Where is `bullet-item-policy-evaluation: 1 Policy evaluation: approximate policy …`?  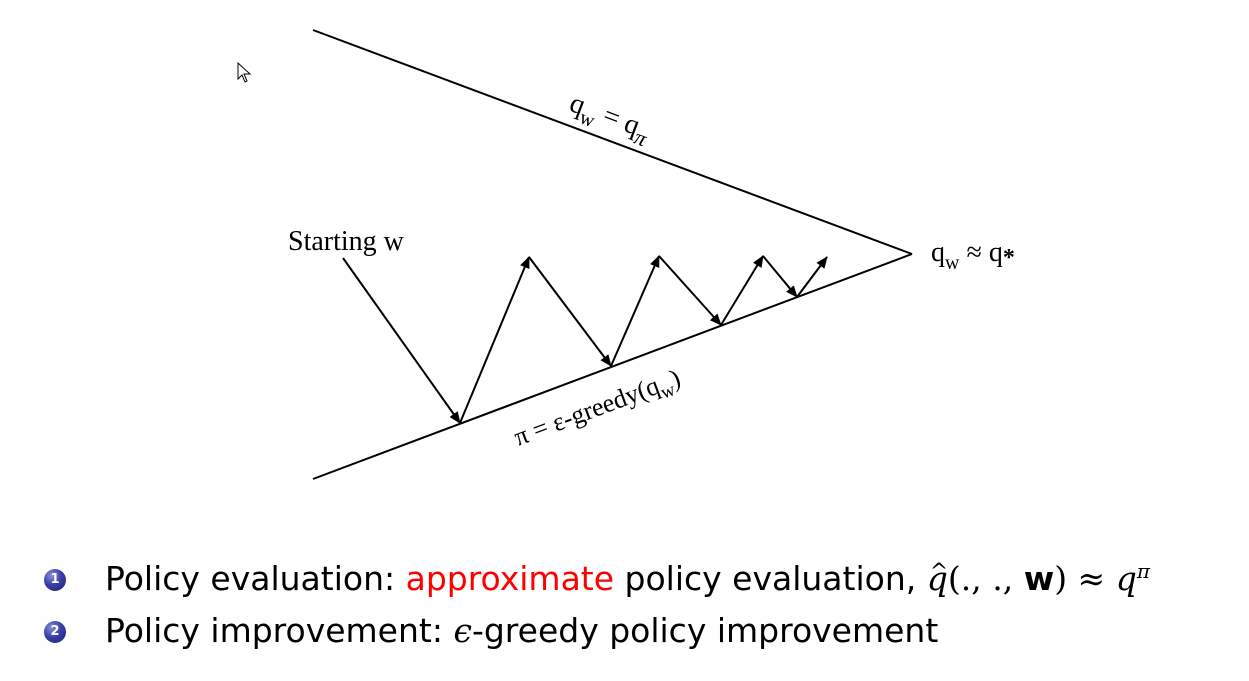 bullet-item-policy-evaluation: 1 Policy evaluation: approximate policy … is located at coordinates (644, 576).